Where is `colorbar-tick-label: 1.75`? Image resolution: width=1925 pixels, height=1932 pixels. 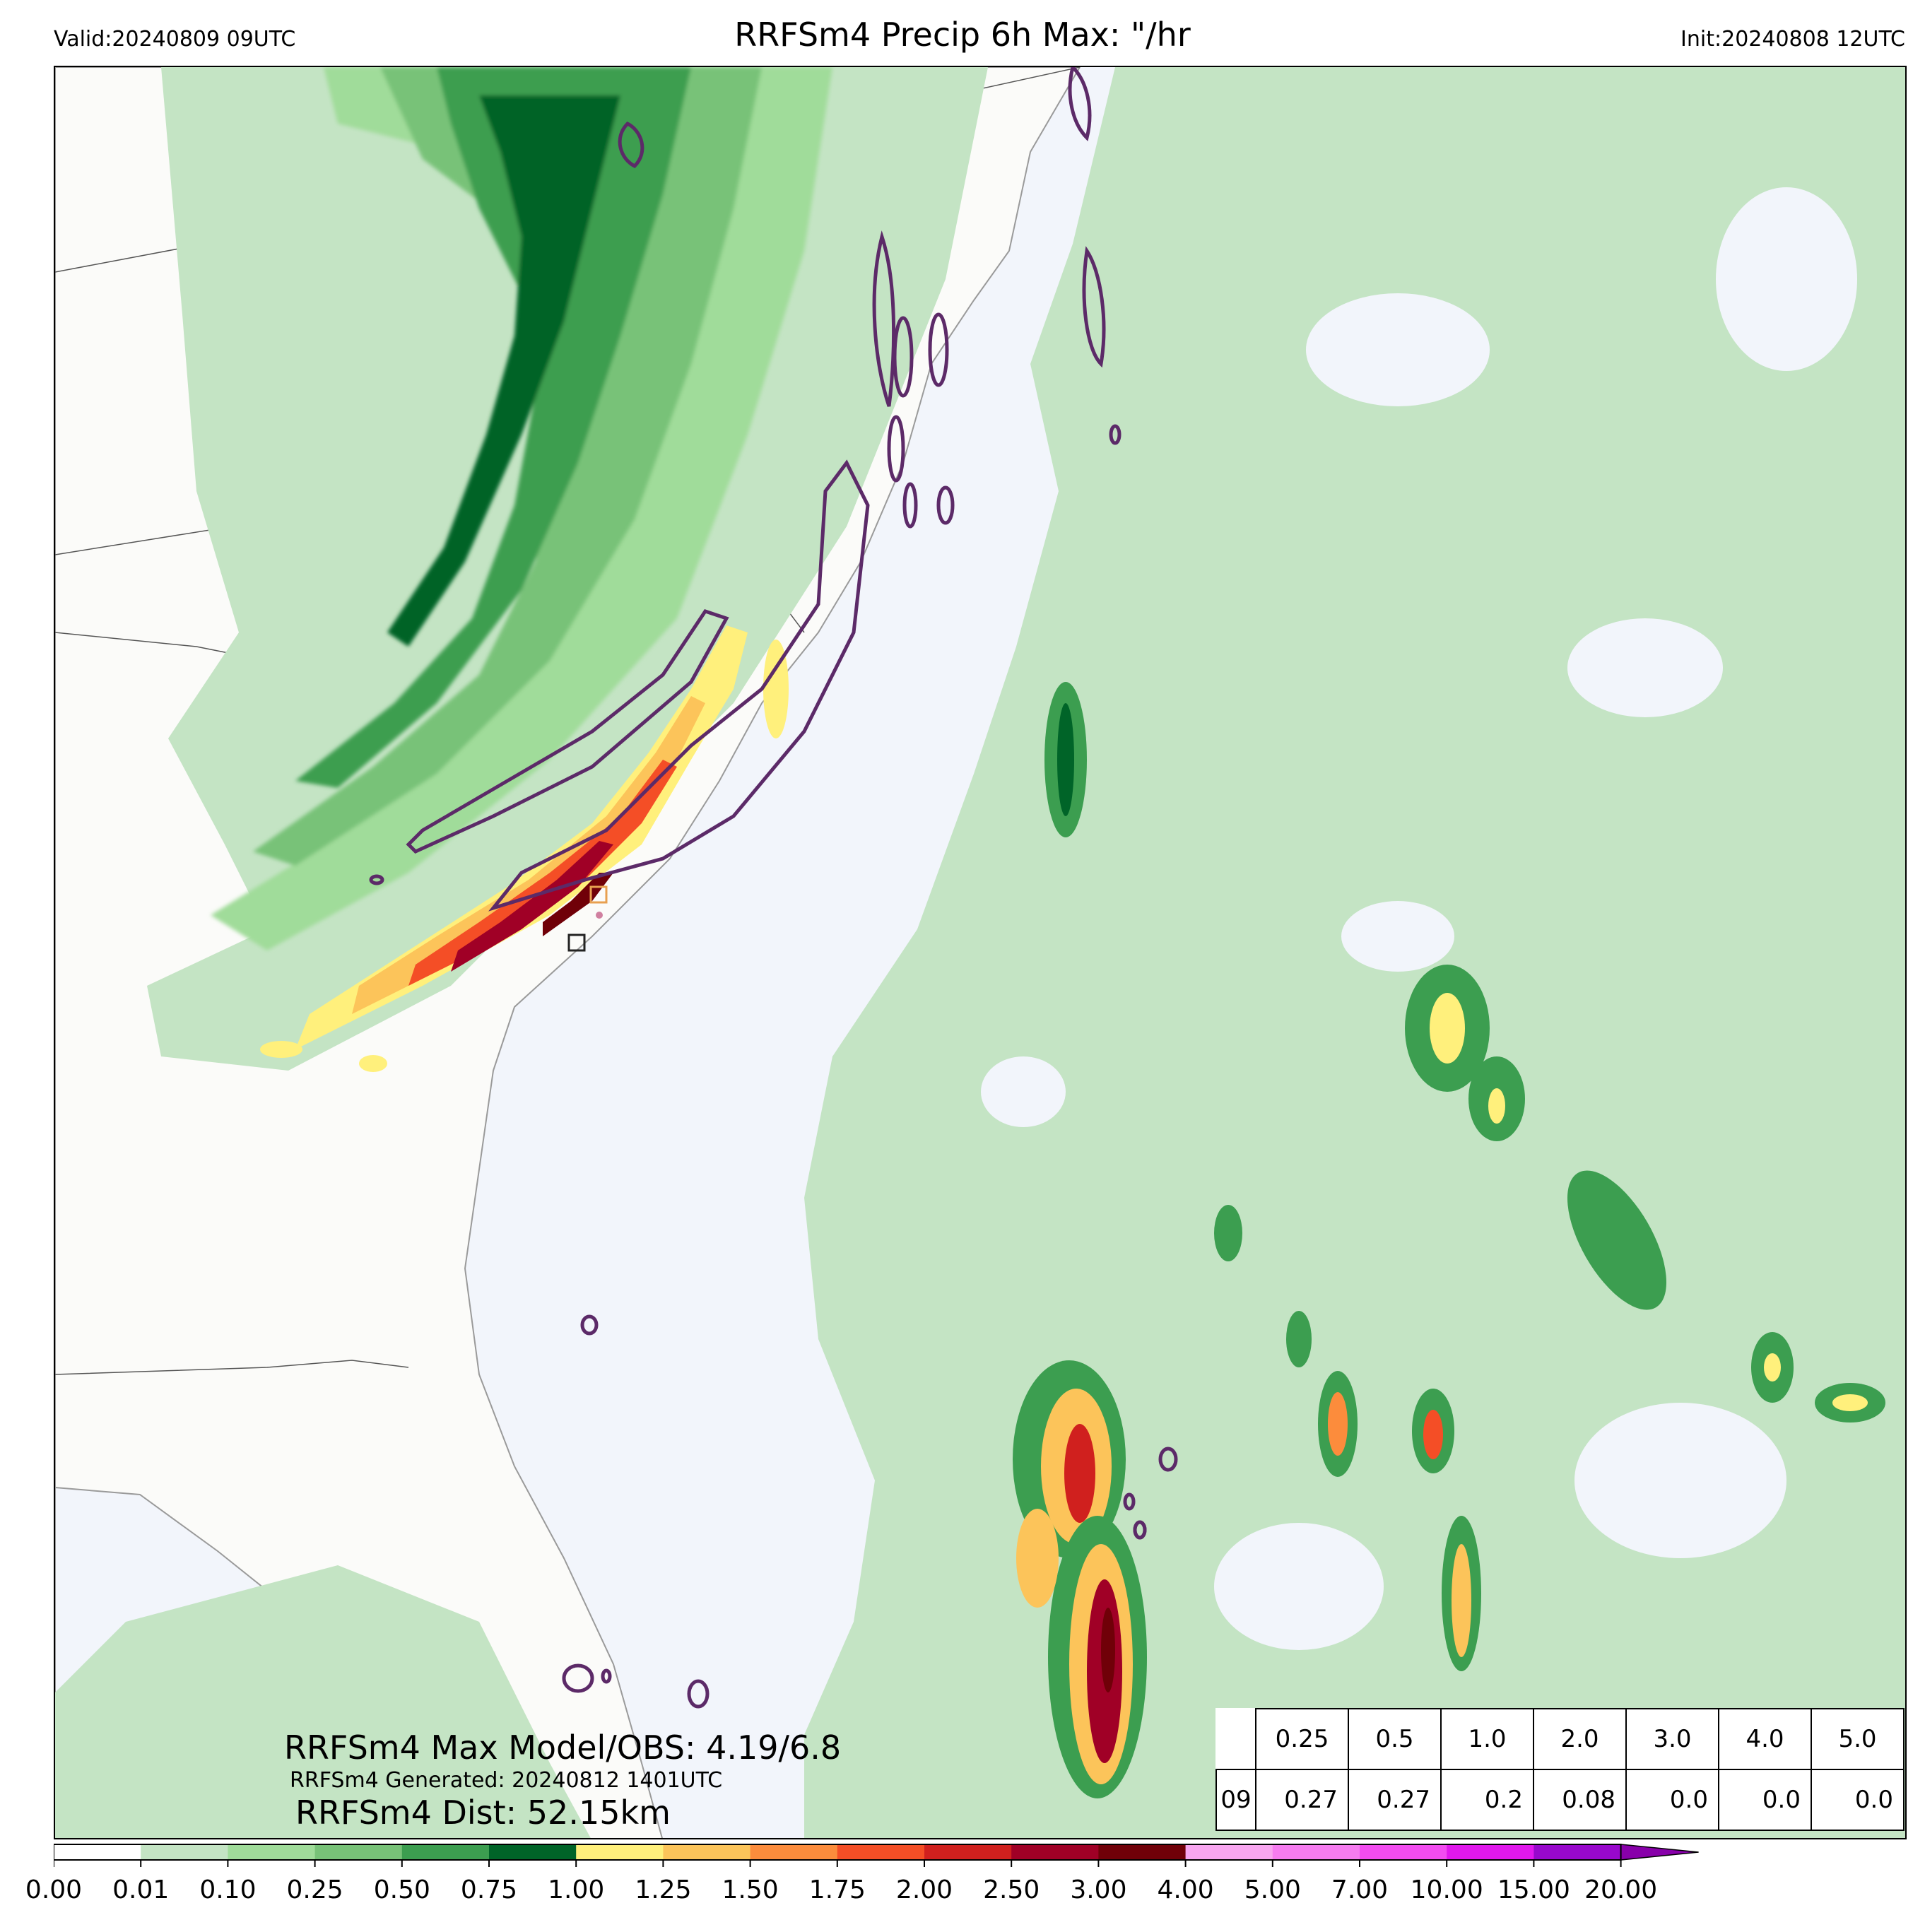
colorbar-tick-label: 1.75 is located at coordinates (837, 1890).